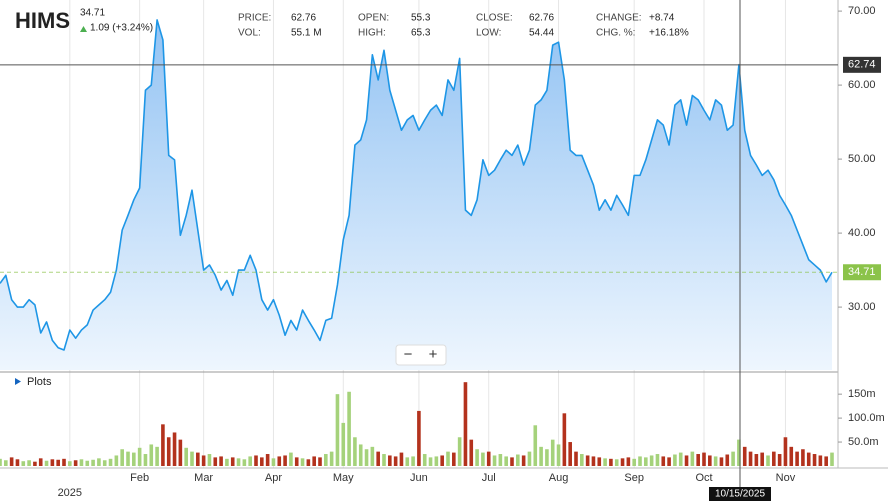 The height and width of the screenshot is (501, 888). I want to click on y-tick-label: 150m, so click(862, 394).